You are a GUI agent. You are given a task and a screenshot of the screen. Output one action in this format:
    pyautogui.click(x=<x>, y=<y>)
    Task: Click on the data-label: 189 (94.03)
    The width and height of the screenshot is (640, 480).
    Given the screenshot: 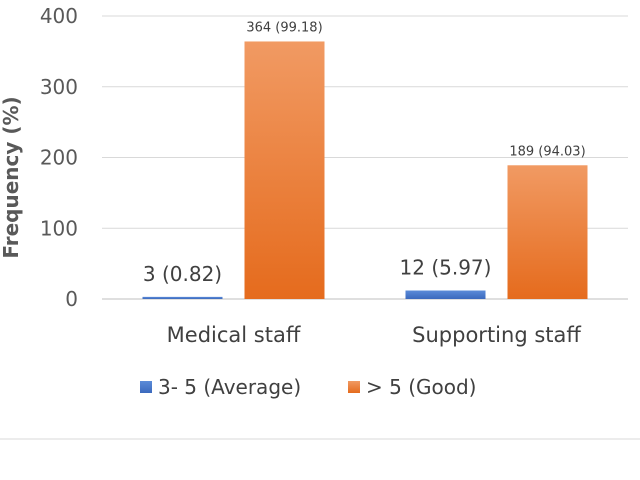 What is the action you would take?
    pyautogui.click(x=547, y=151)
    